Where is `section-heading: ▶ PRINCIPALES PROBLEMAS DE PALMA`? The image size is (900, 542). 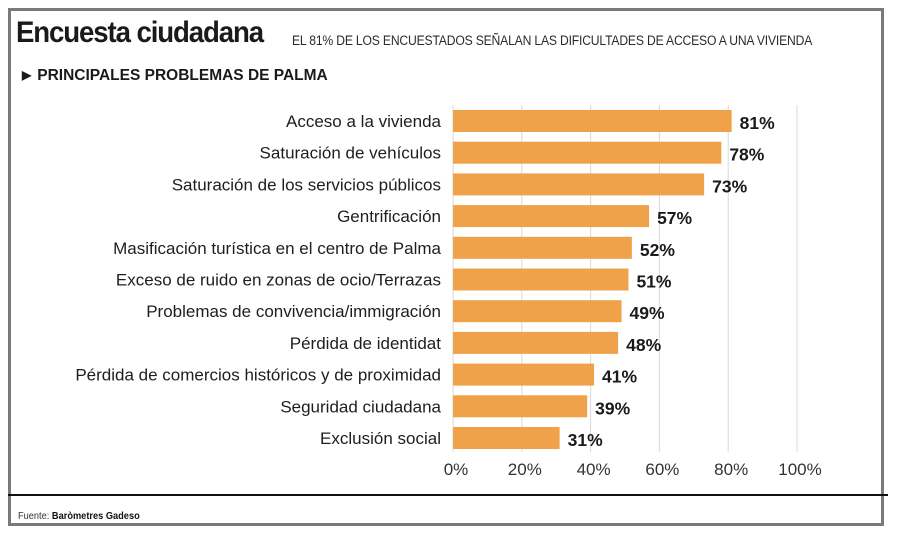 section-heading: ▶ PRINCIPALES PROBLEMAS DE PALMA is located at coordinates (175, 76).